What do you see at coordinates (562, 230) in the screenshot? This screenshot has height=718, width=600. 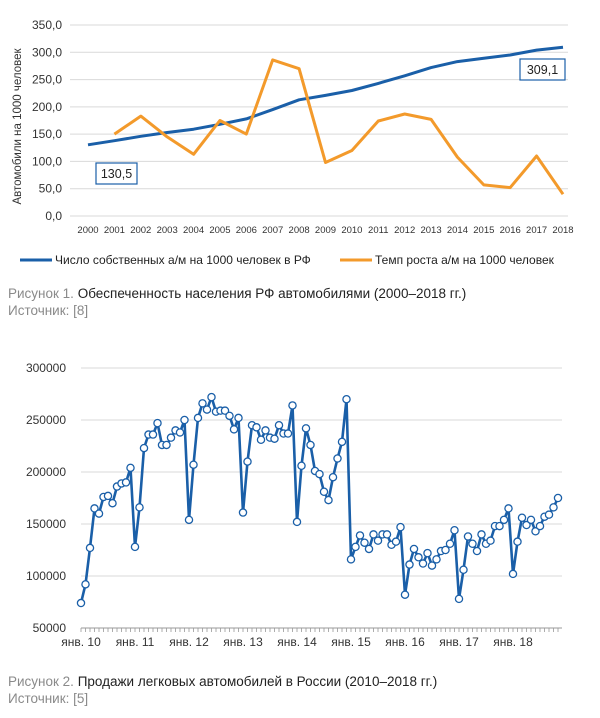 I see `x-tick-label: 2018` at bounding box center [562, 230].